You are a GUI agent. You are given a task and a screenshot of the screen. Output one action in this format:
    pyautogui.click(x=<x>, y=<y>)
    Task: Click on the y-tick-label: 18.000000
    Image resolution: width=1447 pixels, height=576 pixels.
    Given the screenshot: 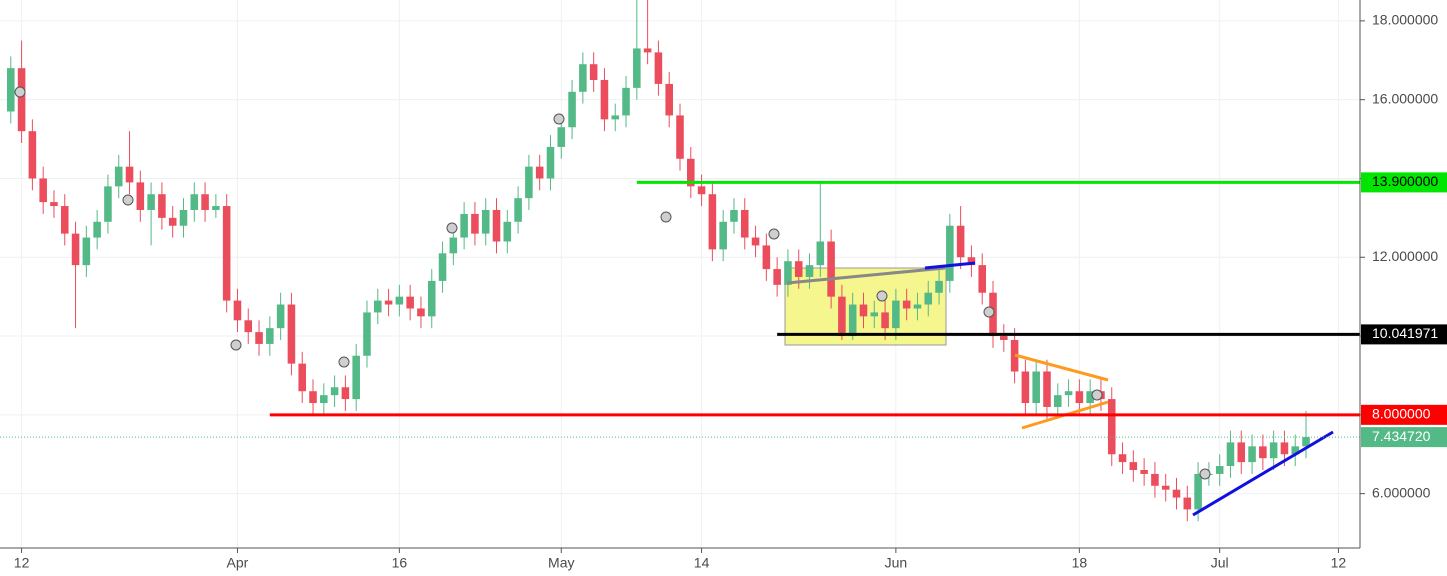 What is the action you would take?
    pyautogui.click(x=1405, y=20)
    